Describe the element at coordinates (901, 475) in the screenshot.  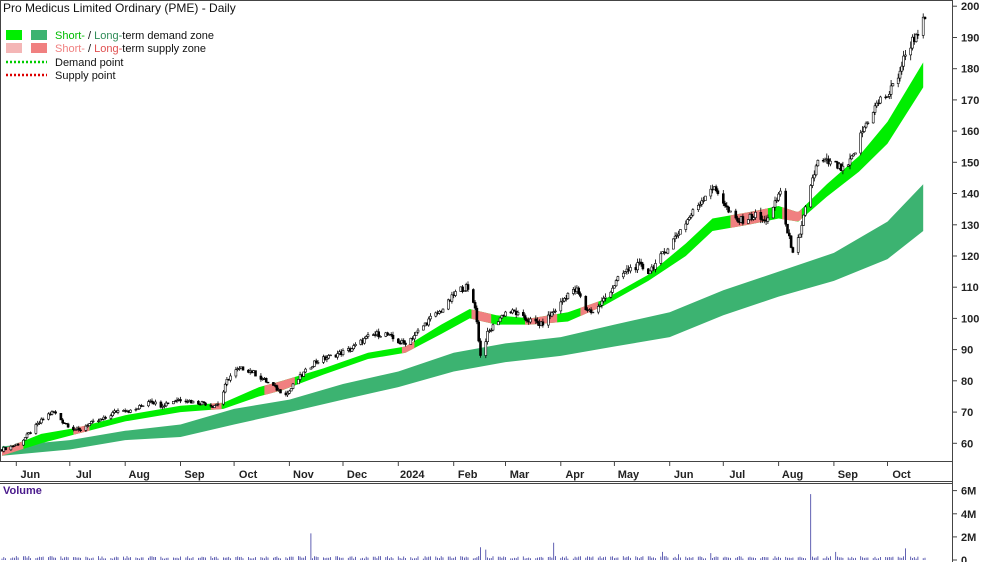
I see `date-tick-label: Oct` at that location.